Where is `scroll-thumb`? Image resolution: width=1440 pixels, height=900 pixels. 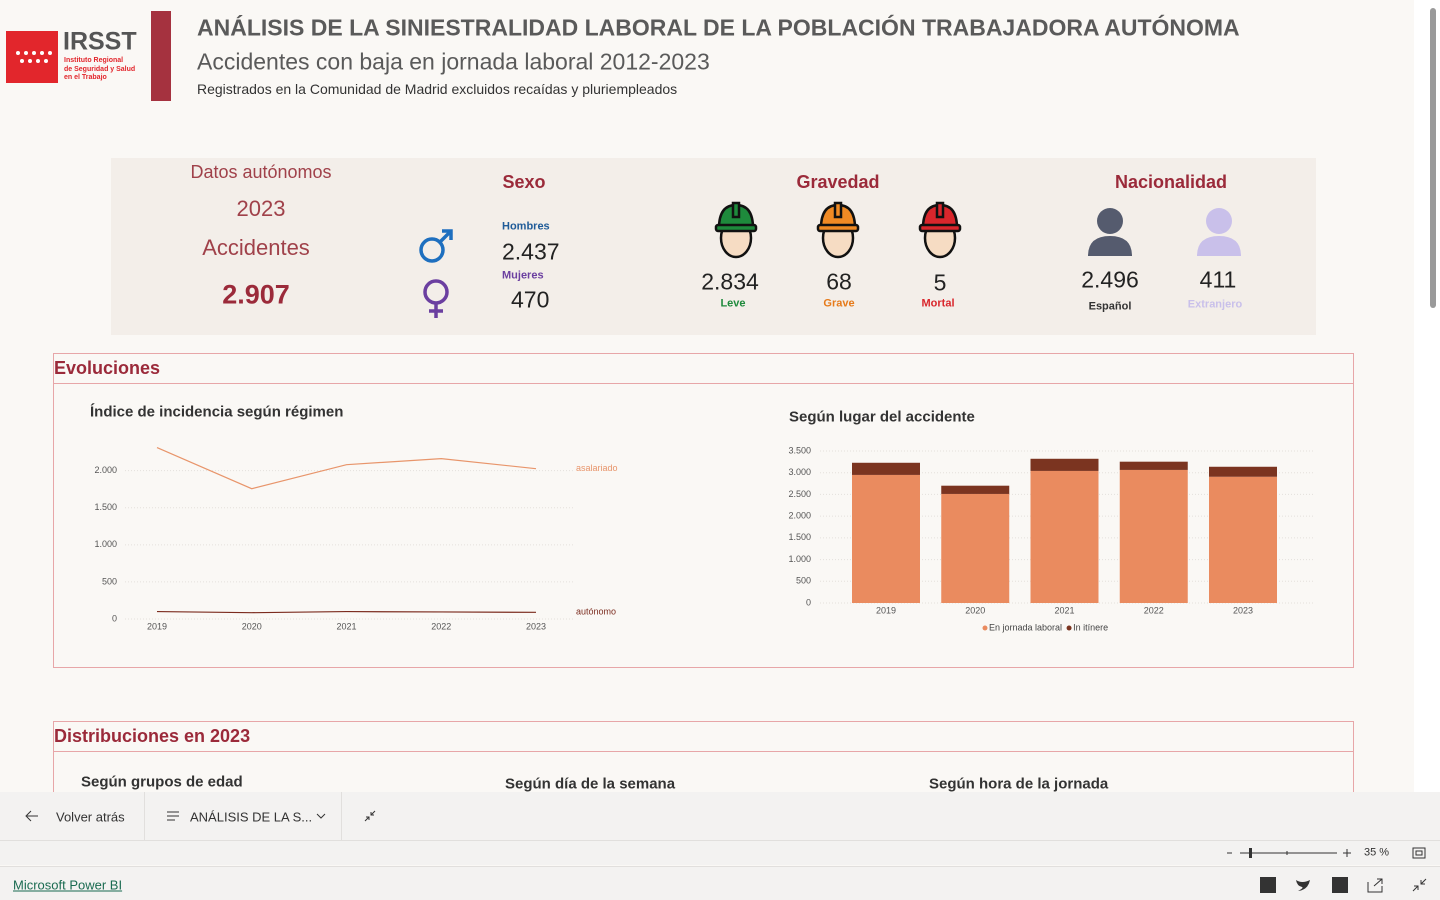 scroll-thumb is located at coordinates (1433, 158).